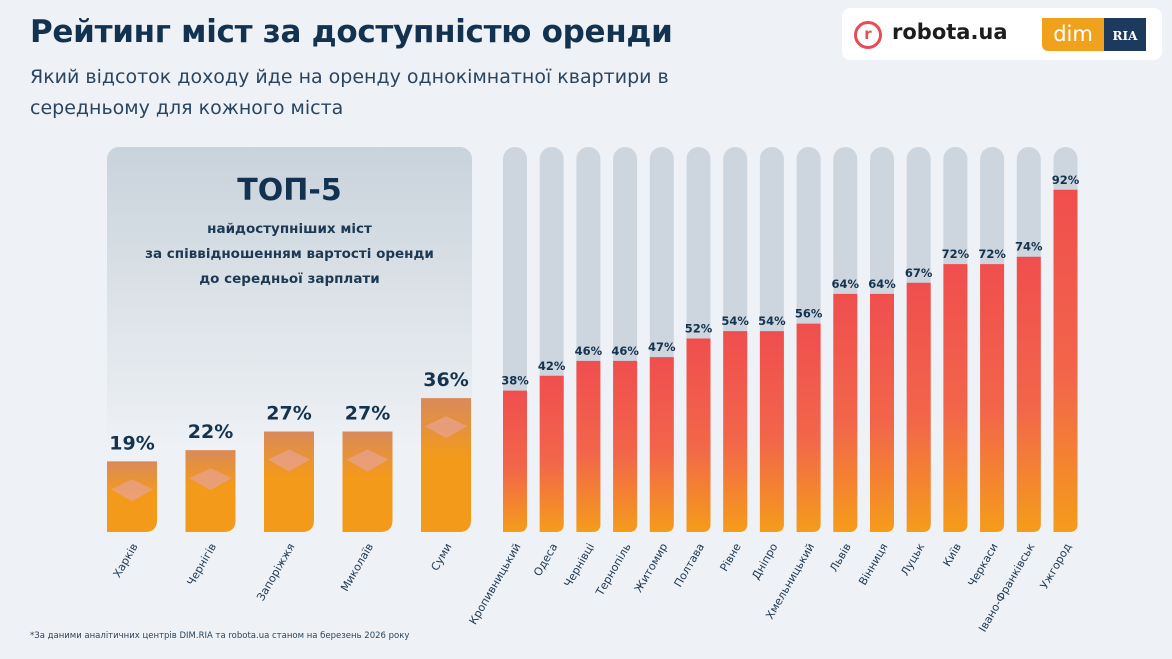 The height and width of the screenshot is (659, 1172). I want to click on top5-desc-line: до середньої зарплати, so click(289, 279).